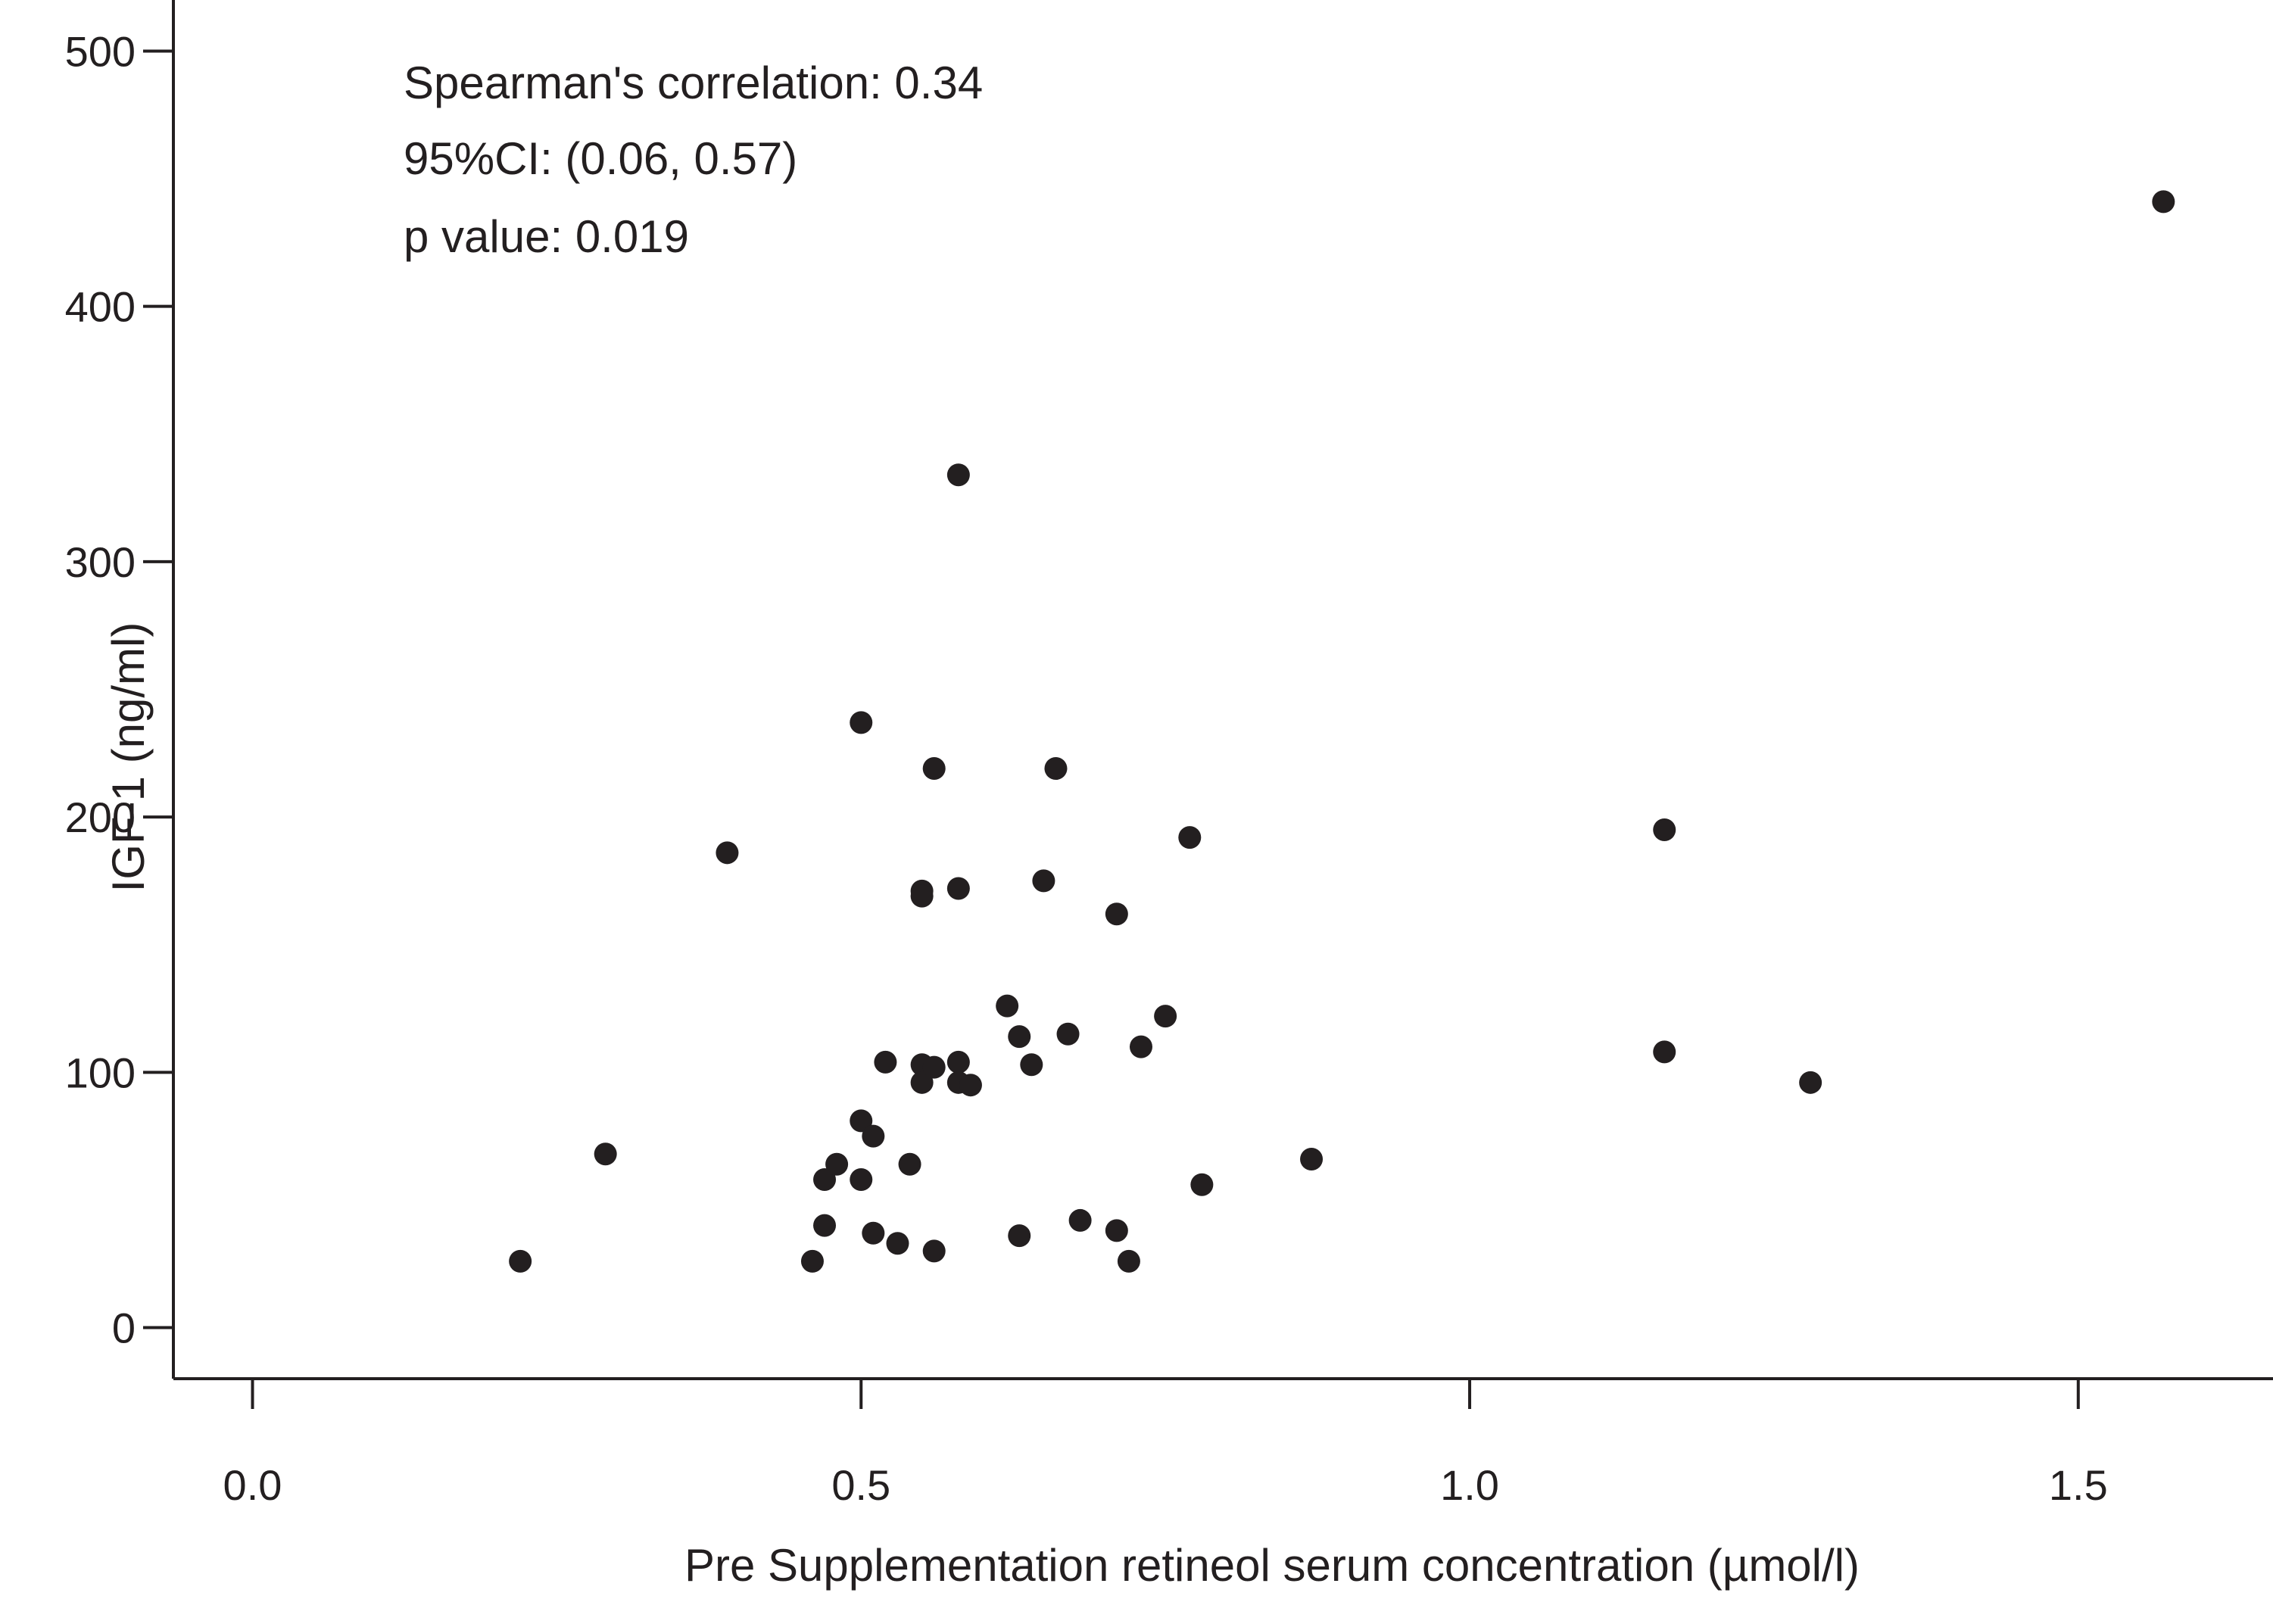  I want to click on y-tick-label: 0, so click(124, 1328).